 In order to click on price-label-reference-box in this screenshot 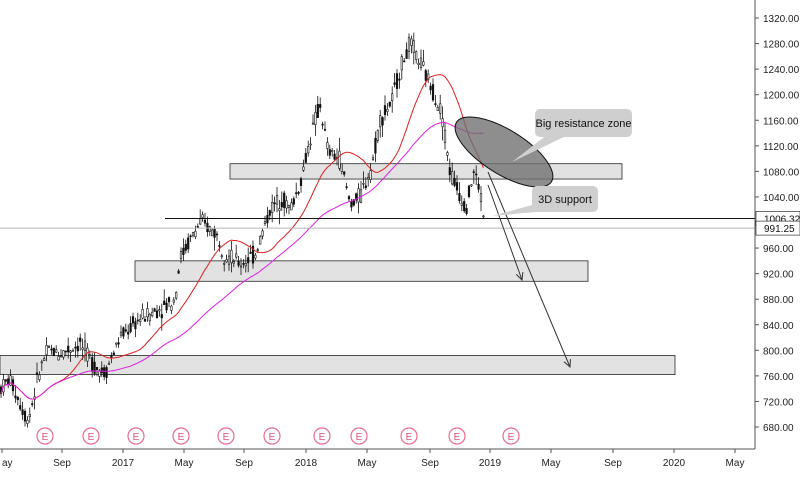, I will do `click(777, 228)`.